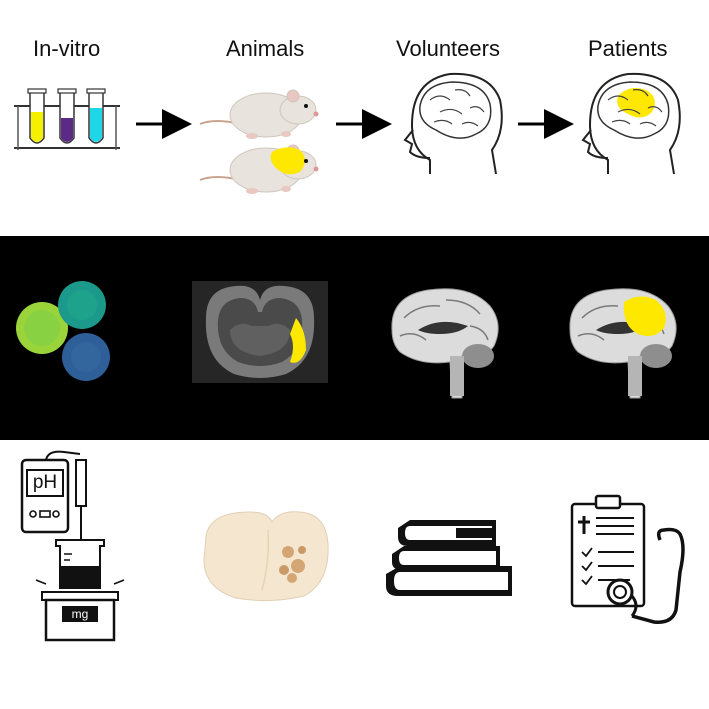 The image size is (709, 709). What do you see at coordinates (259, 114) in the screenshot?
I see `mouse-icon` at bounding box center [259, 114].